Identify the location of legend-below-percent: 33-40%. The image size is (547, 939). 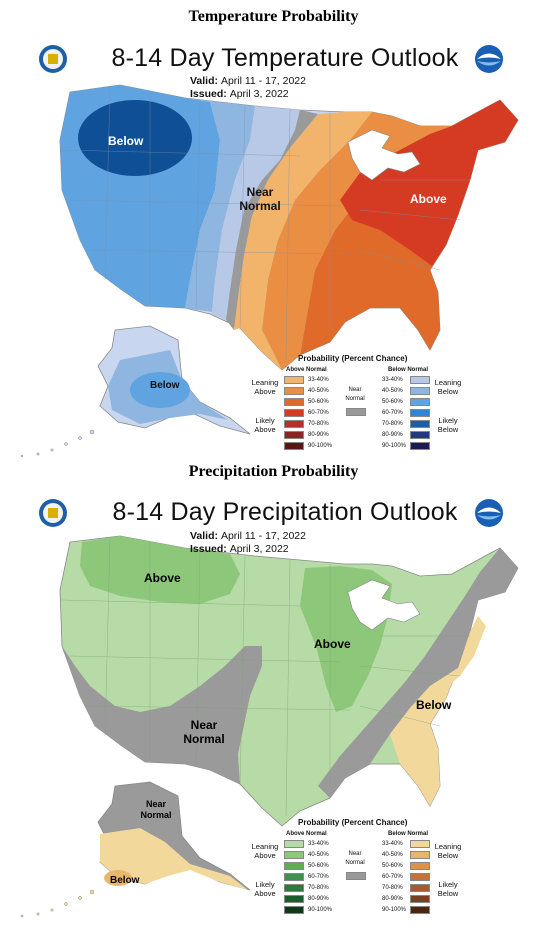
(392, 380).